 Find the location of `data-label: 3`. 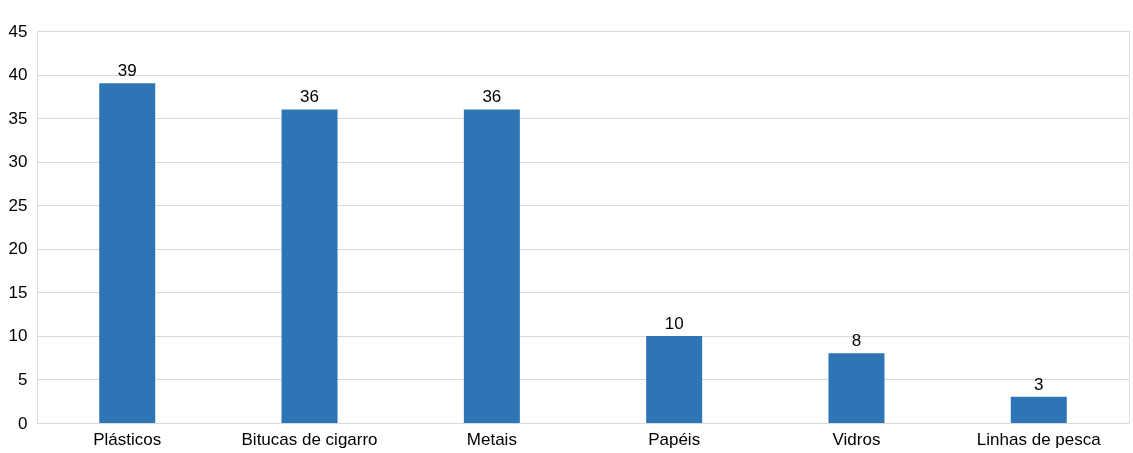

data-label: 3 is located at coordinates (1039, 384).